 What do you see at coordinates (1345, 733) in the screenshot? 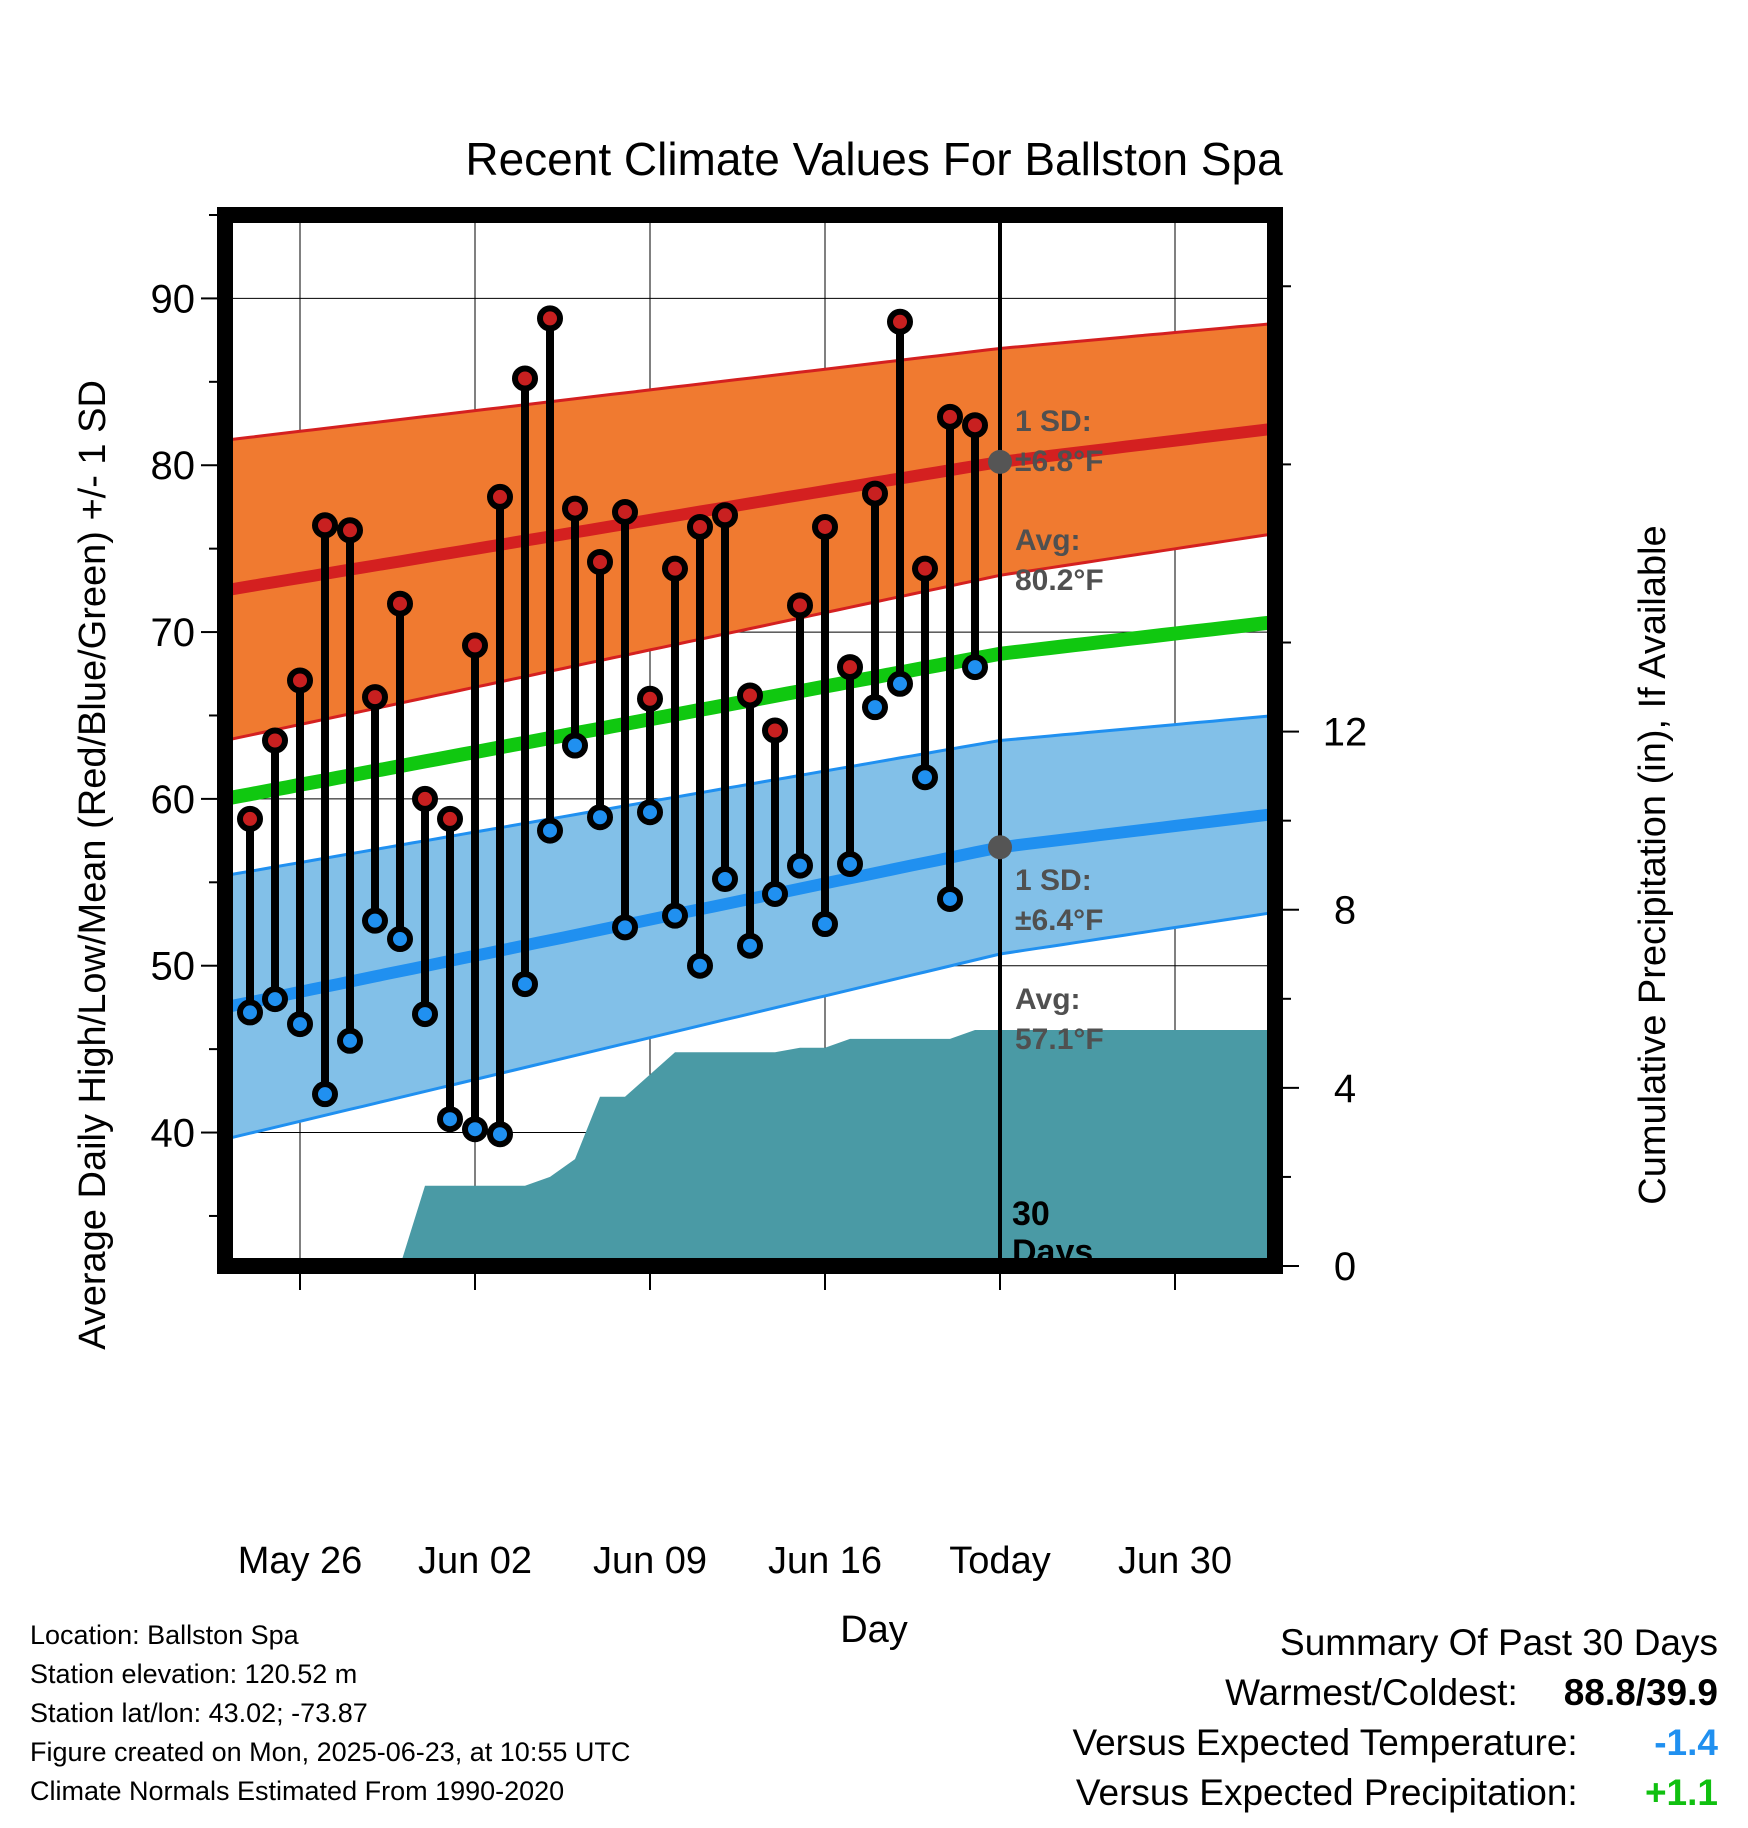
I see `y2-tick-label: 12` at bounding box center [1345, 733].